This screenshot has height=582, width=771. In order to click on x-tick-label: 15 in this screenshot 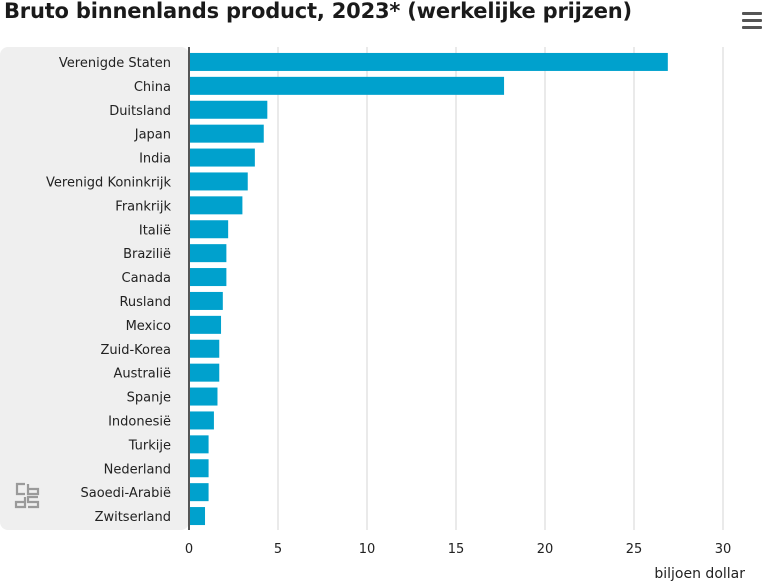, I will do `click(456, 549)`.